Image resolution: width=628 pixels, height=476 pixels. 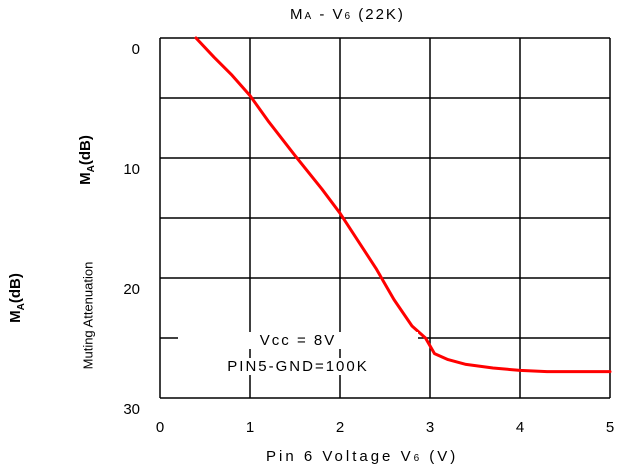 I want to click on x-tick-label: 5, so click(x=610, y=427).